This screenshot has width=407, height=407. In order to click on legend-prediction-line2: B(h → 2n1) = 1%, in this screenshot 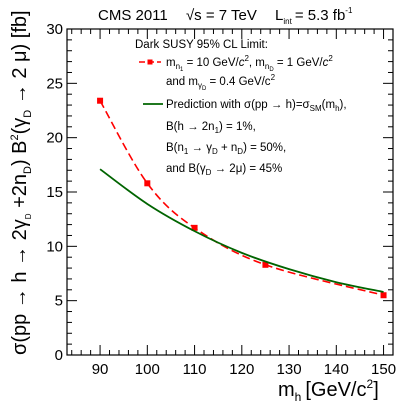, I will do `click(211, 128)`.